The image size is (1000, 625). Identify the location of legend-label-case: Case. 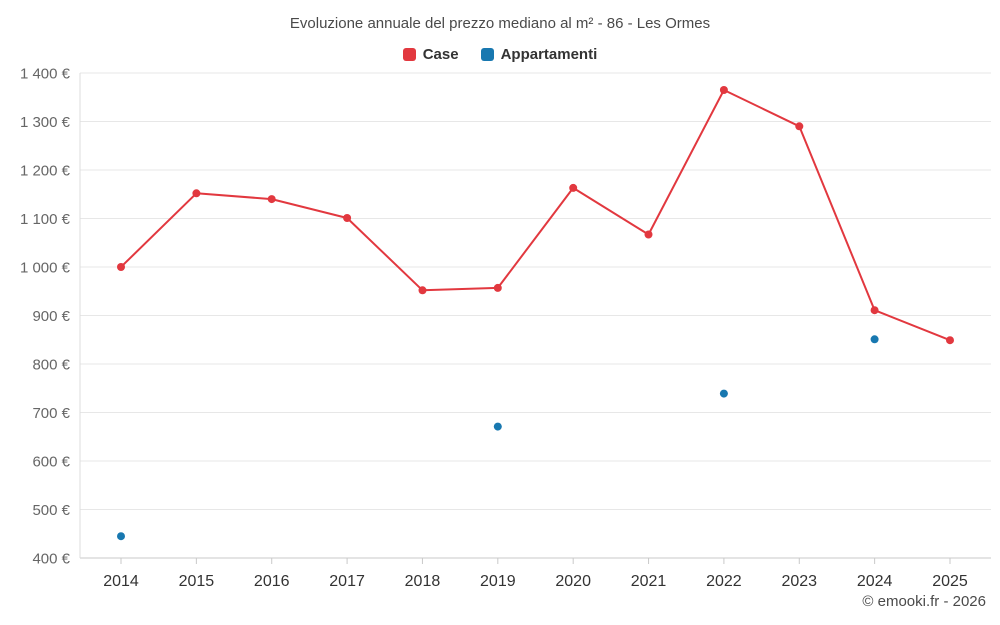
(440, 54).